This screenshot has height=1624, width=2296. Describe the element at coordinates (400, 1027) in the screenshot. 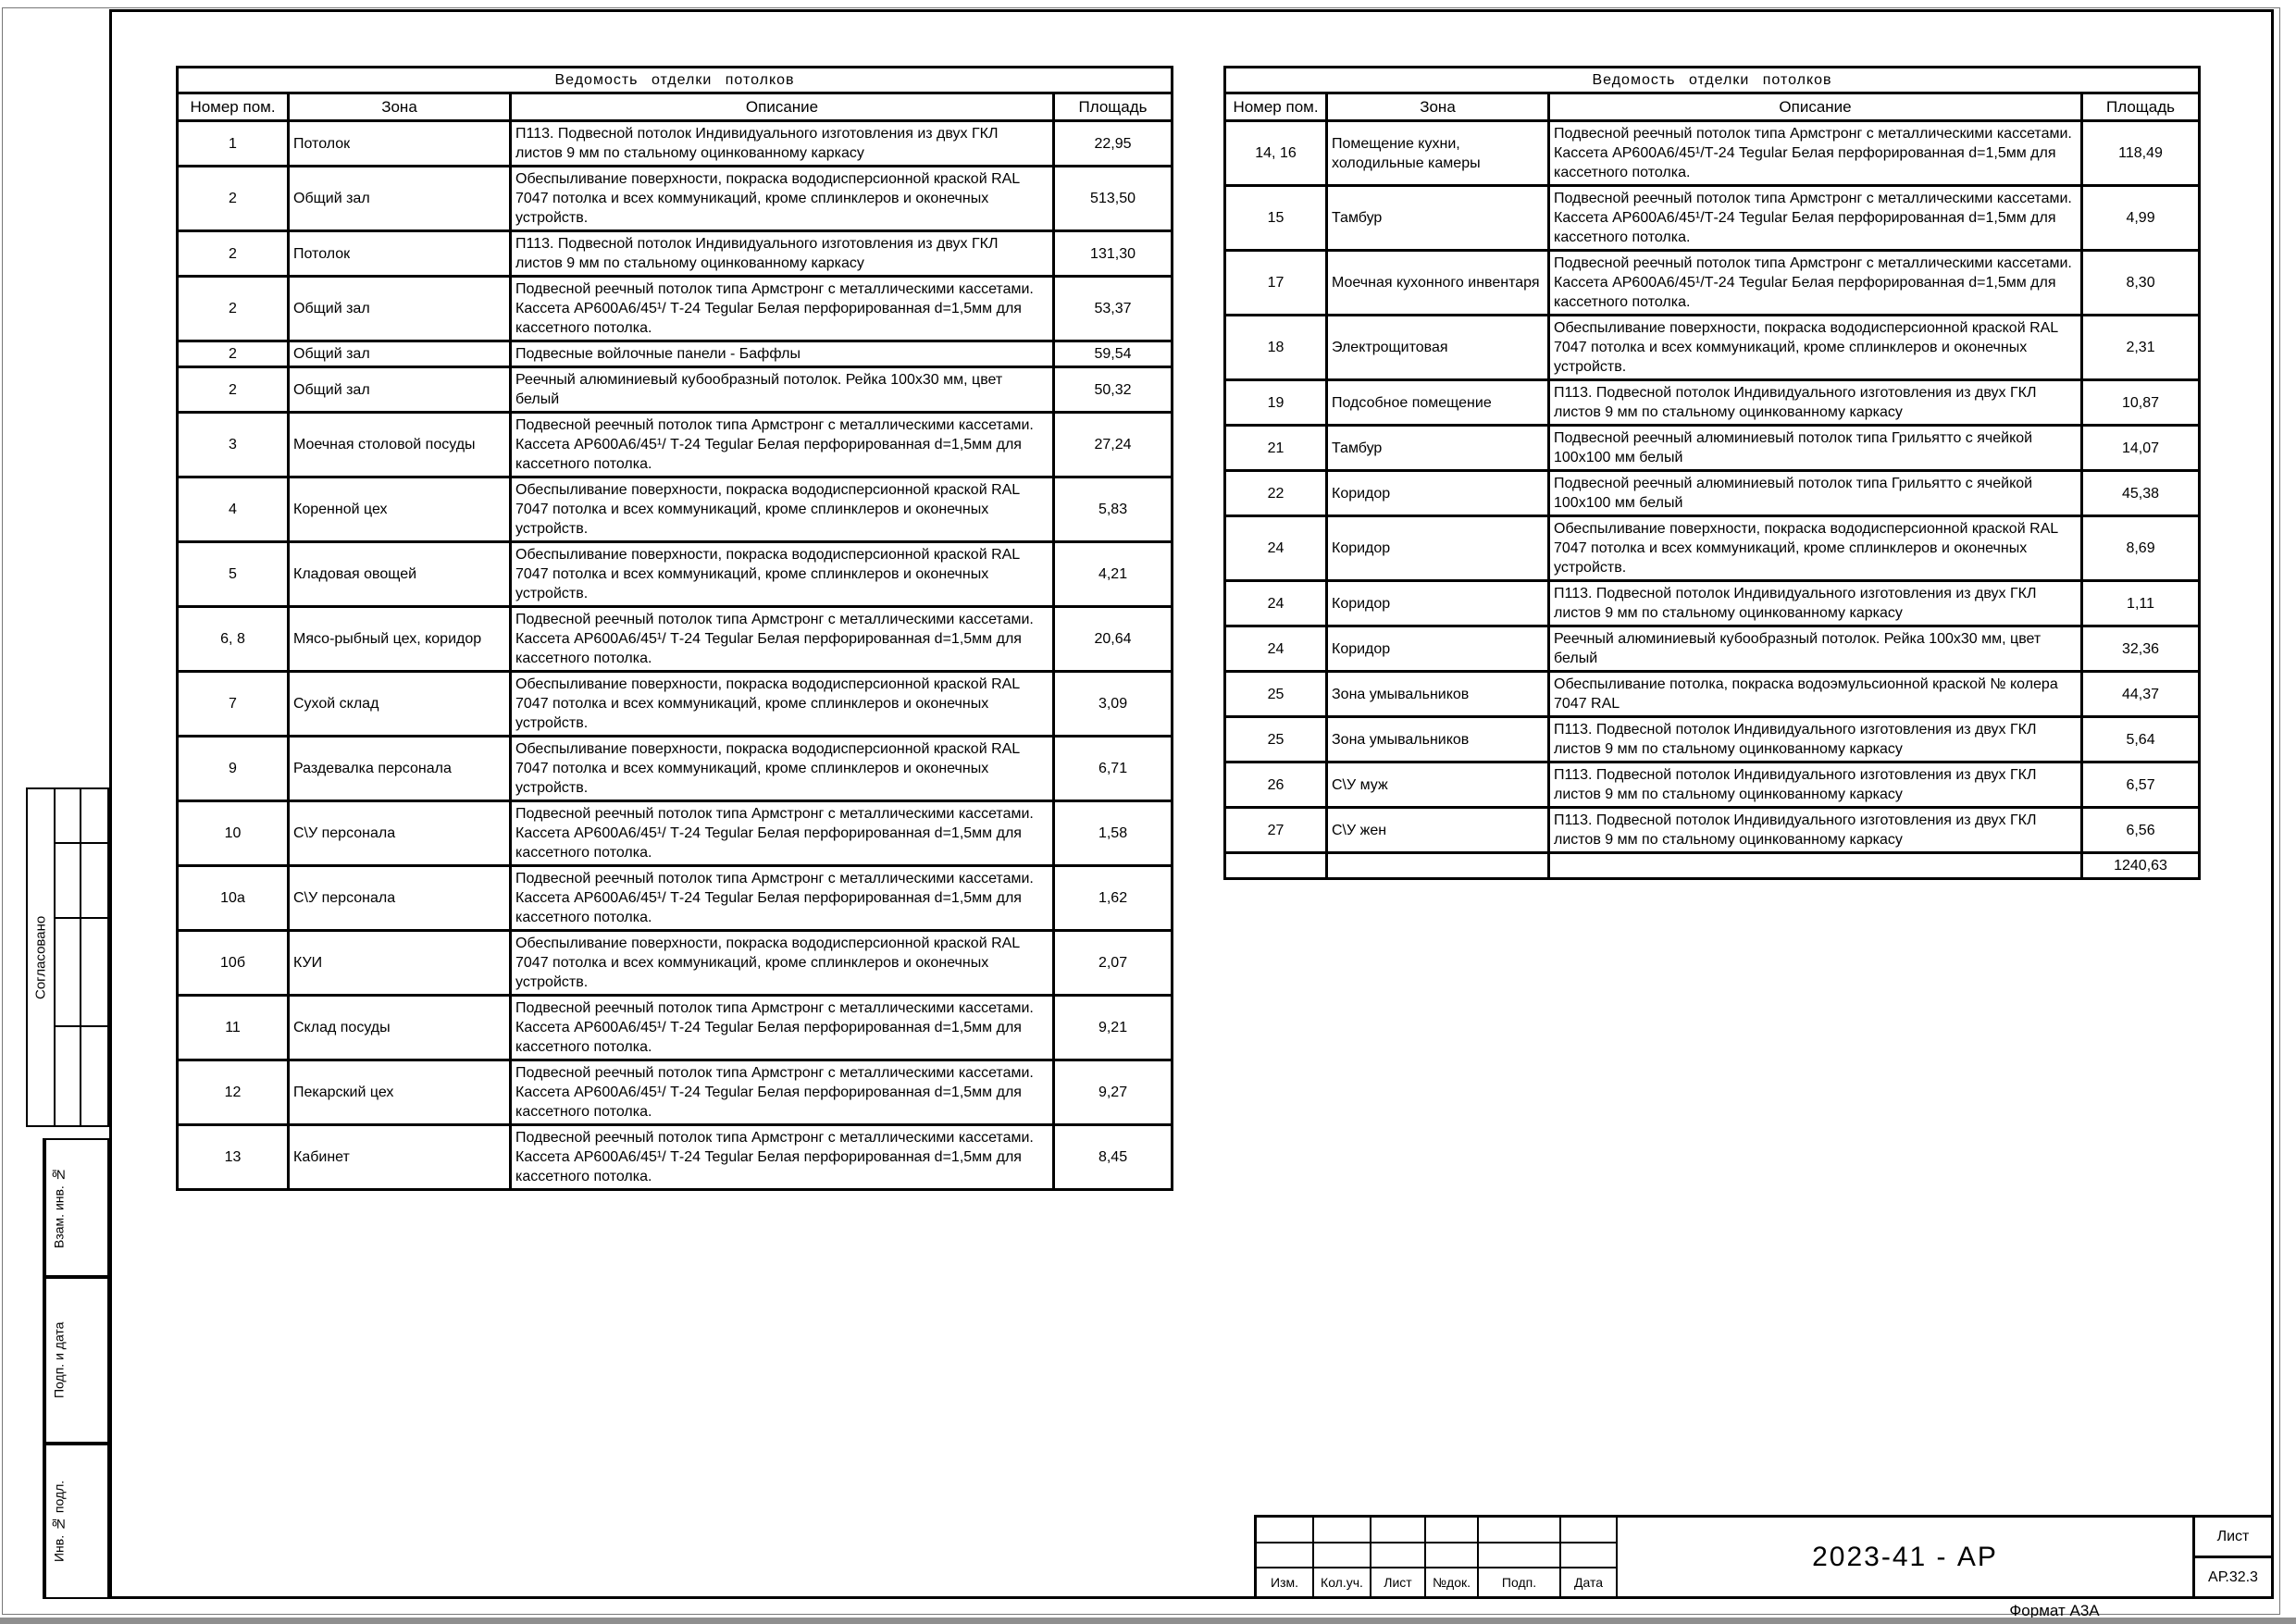

I see `cell-zone: Склад посуды` at that location.